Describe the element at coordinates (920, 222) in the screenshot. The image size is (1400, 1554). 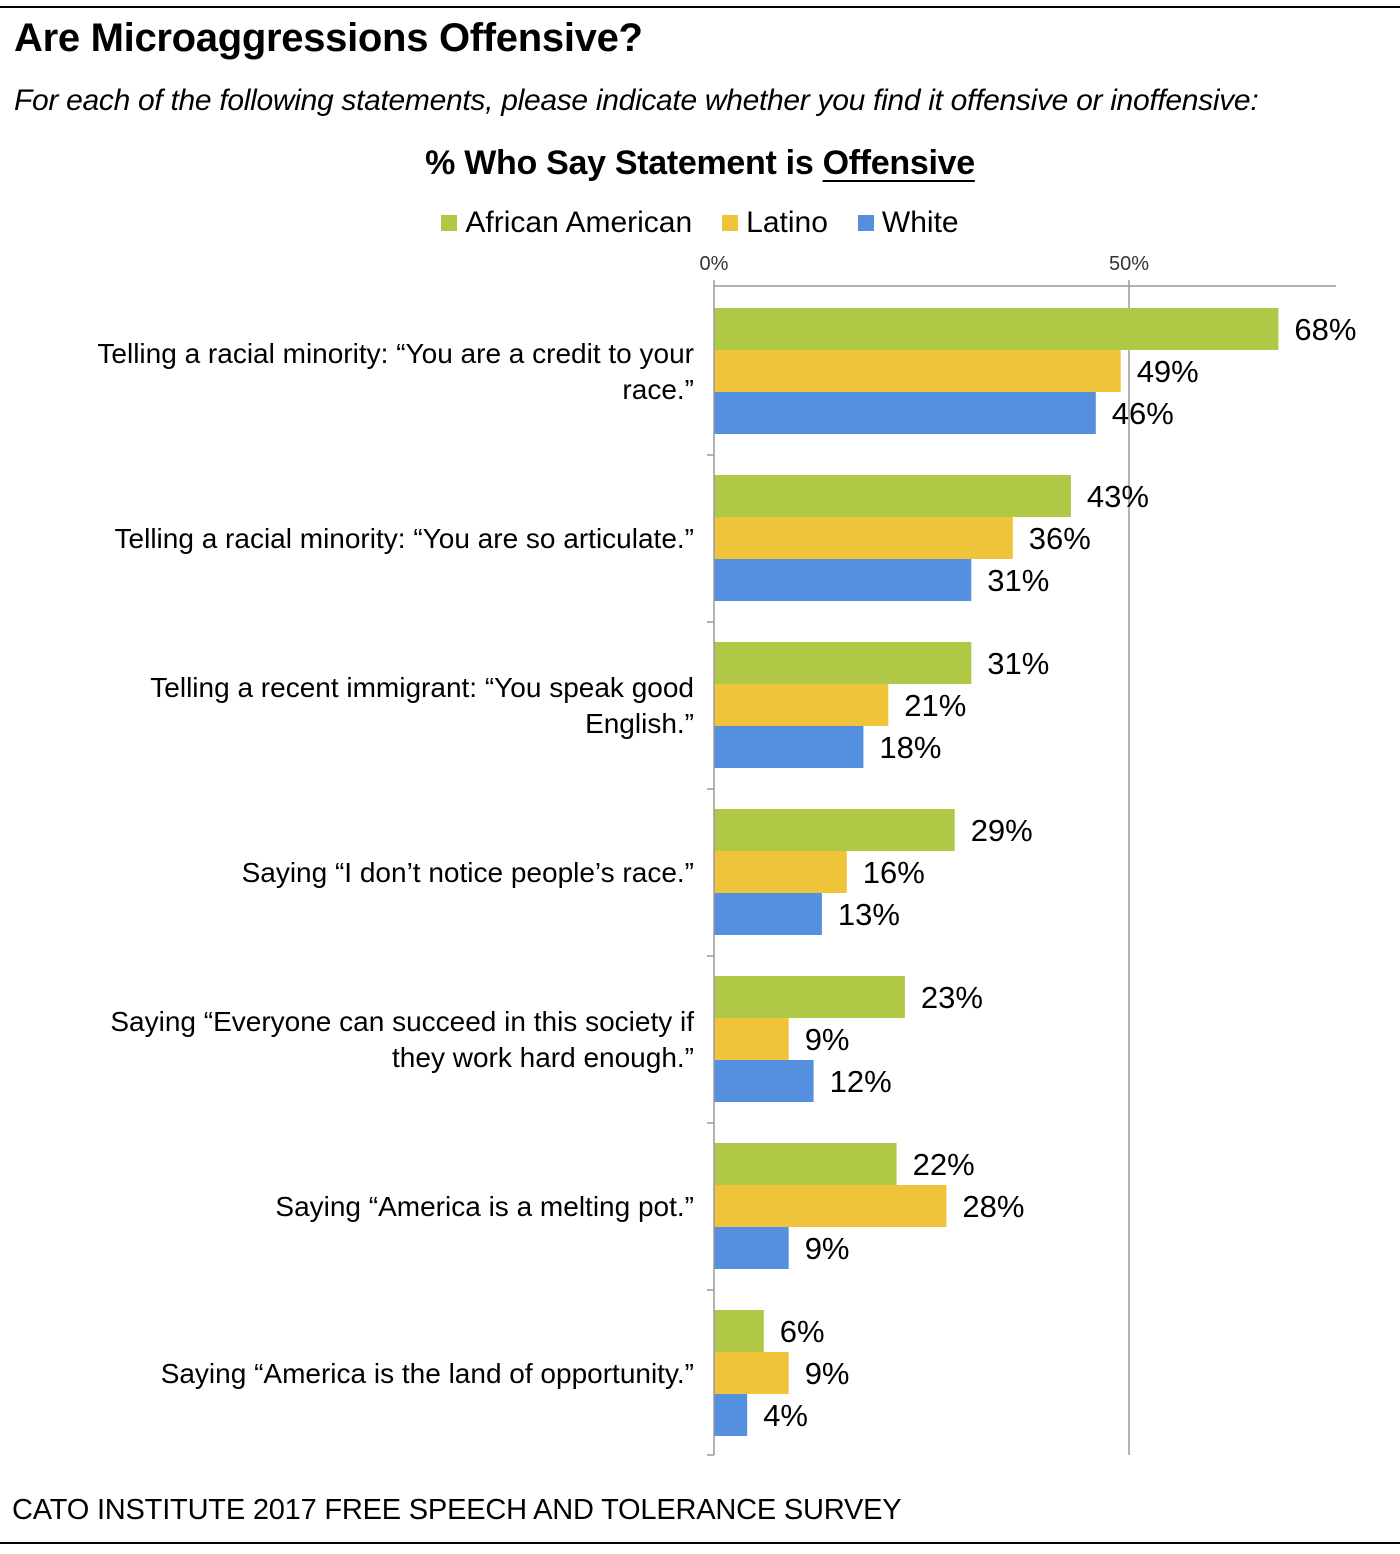
I see `legend-label-white: White` at that location.